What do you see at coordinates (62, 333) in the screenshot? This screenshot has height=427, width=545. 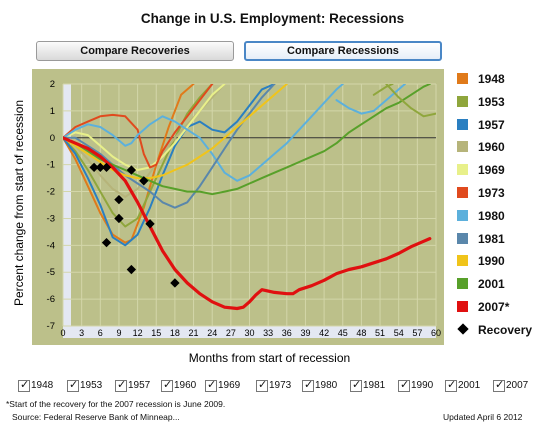 I see `x-tick-label: 0` at bounding box center [62, 333].